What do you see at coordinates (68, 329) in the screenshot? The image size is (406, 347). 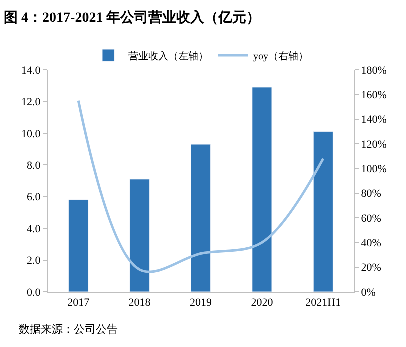 I see `source-note: 数据来源：公司公告` at bounding box center [68, 329].